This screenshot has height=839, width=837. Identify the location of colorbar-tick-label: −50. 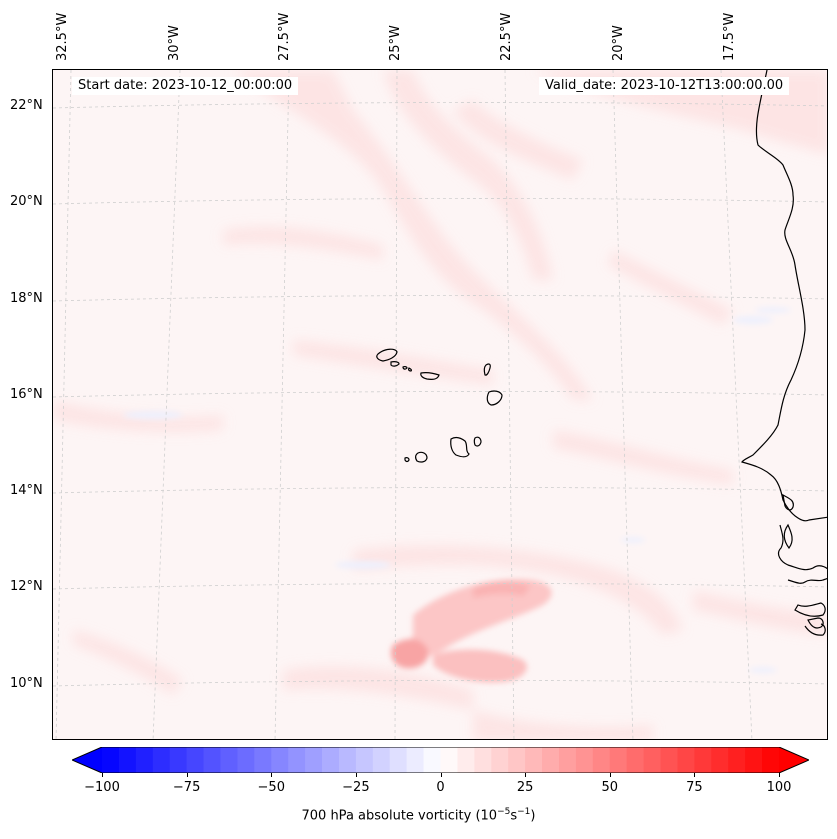
(271, 787).